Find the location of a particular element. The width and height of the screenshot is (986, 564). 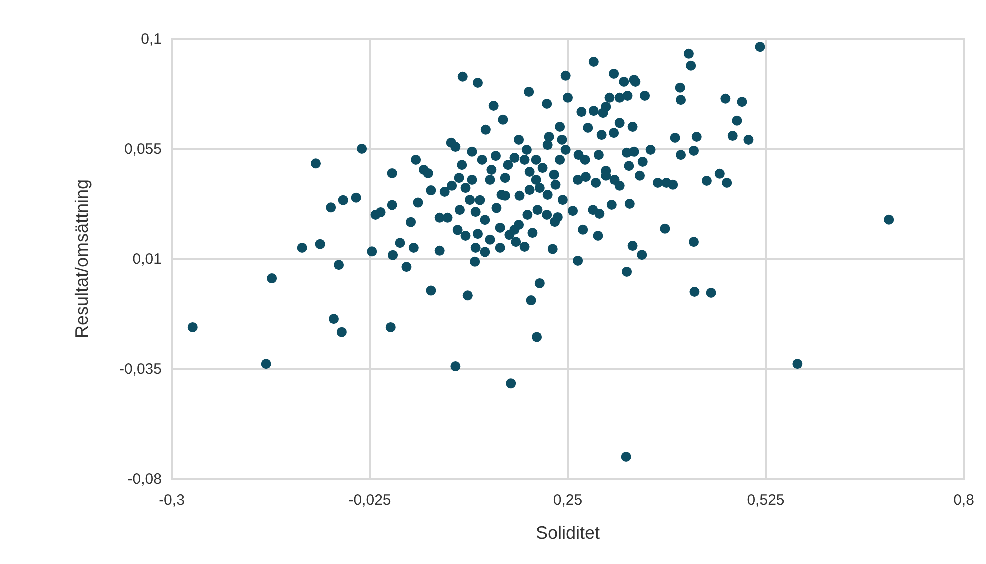

x-axis-title: Soliditet is located at coordinates (568, 533).